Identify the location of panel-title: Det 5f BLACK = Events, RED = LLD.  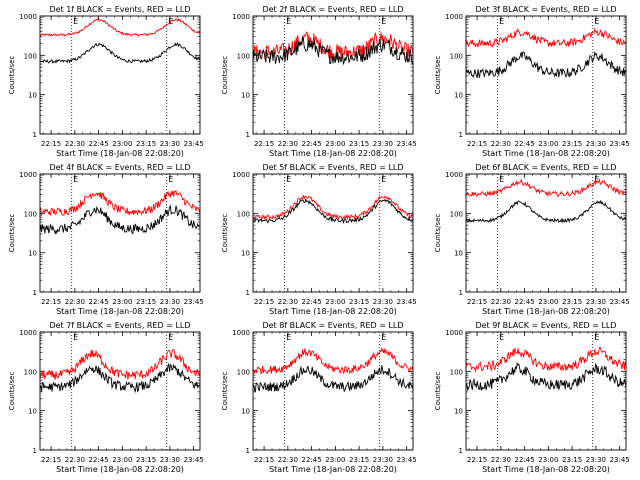
(332, 167).